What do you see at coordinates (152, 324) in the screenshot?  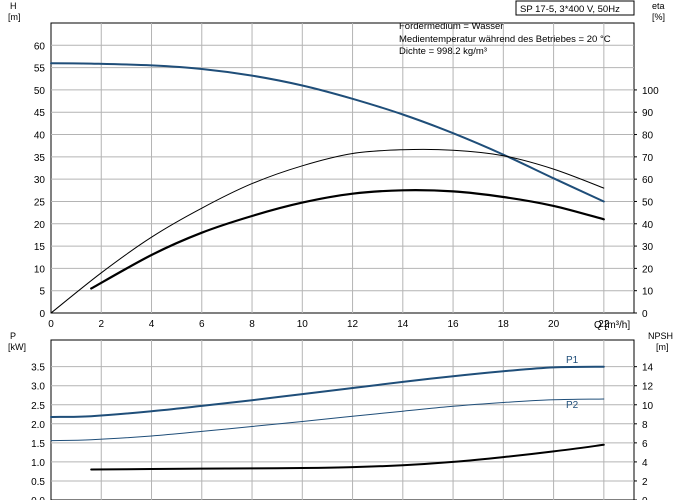 I see `x-tick-label: 4` at bounding box center [152, 324].